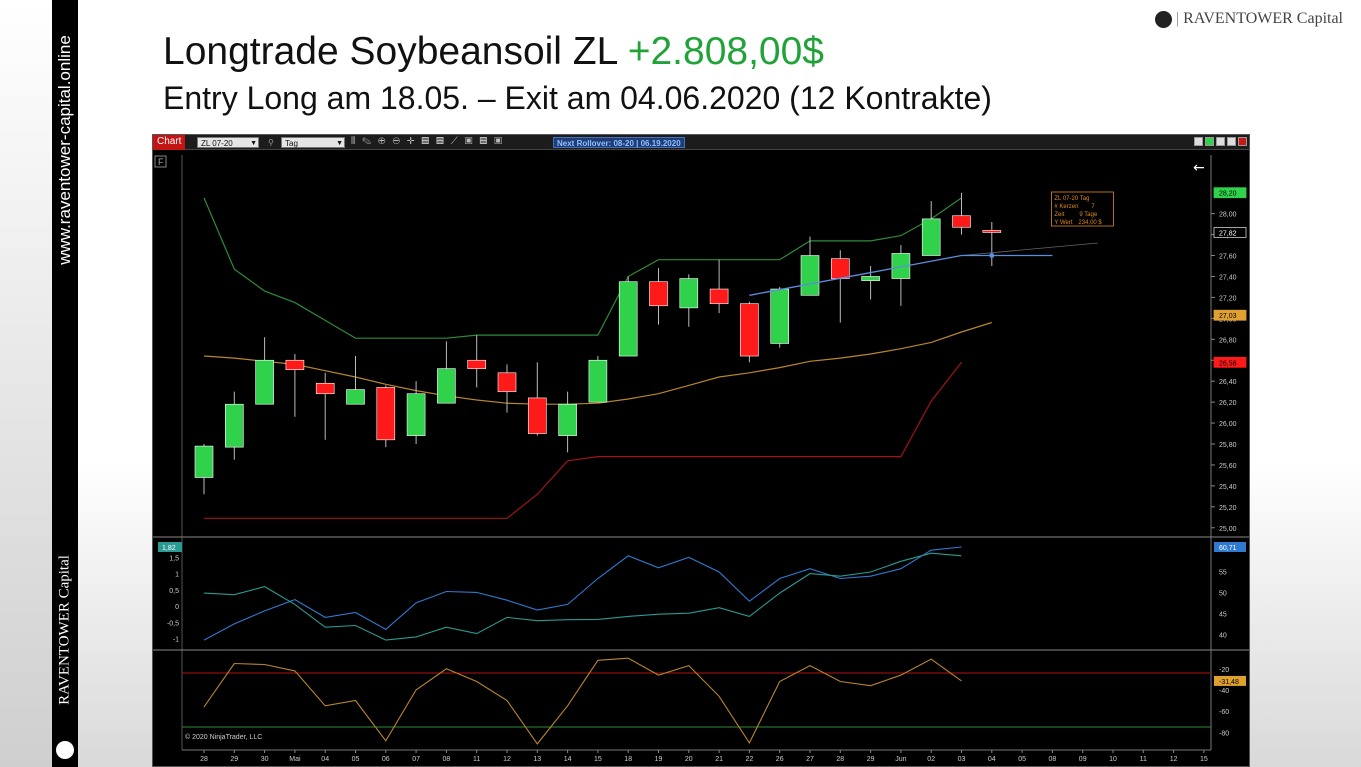  What do you see at coordinates (234, 759) in the screenshot?
I see `x-tick-label: 29` at bounding box center [234, 759].